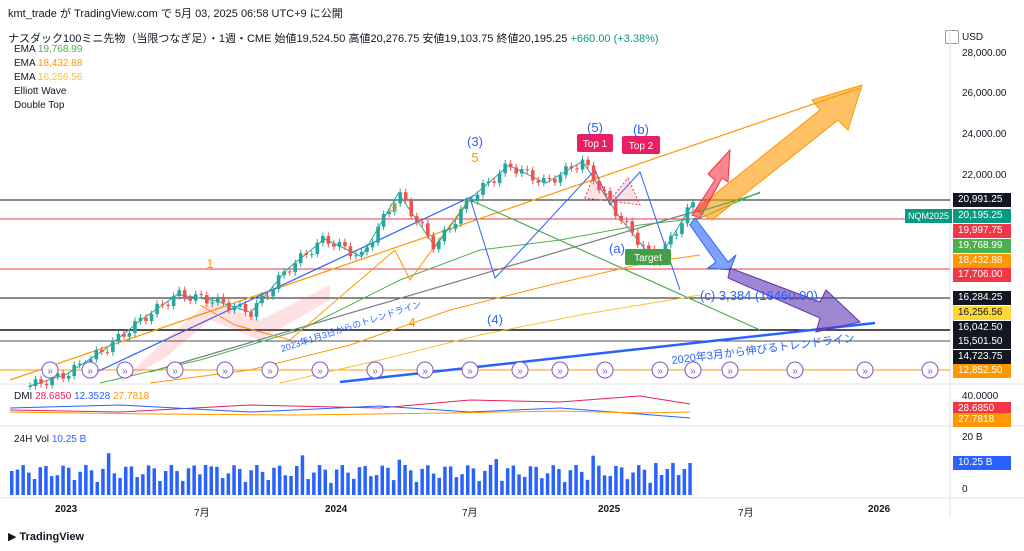 Image resolution: width=1024 pixels, height=551 pixels. I want to click on adx-line, so click(350, 413).